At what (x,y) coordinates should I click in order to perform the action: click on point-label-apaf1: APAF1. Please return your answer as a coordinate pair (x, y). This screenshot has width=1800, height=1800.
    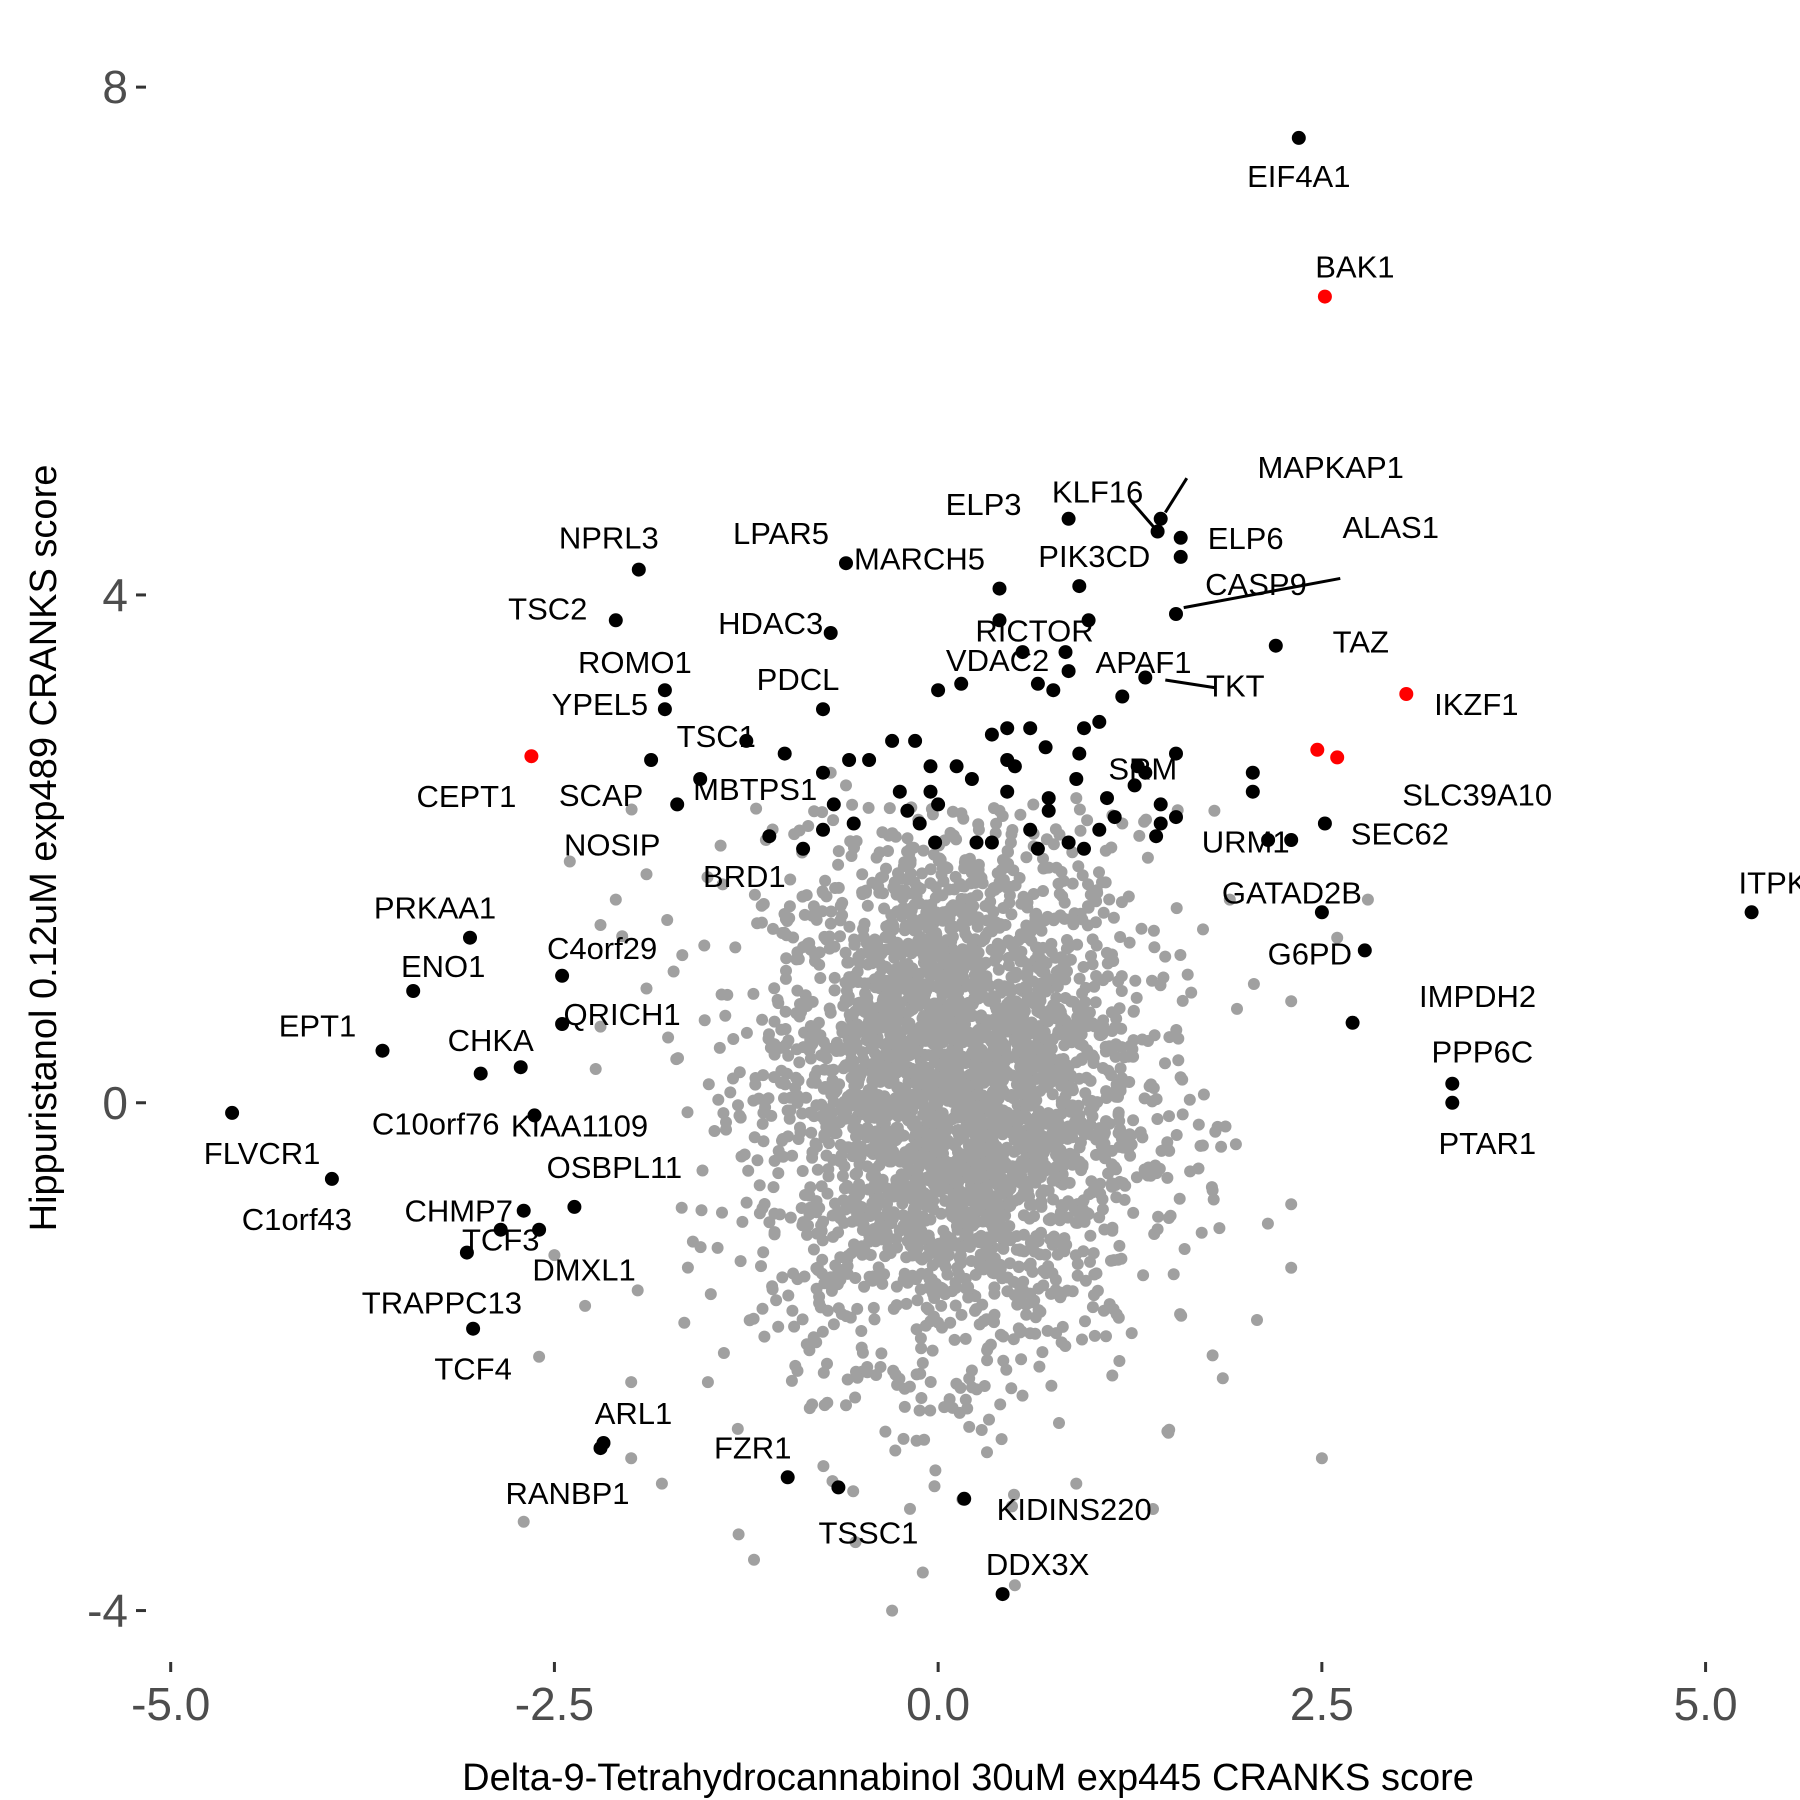
    Looking at the image, I should click on (1144, 662).